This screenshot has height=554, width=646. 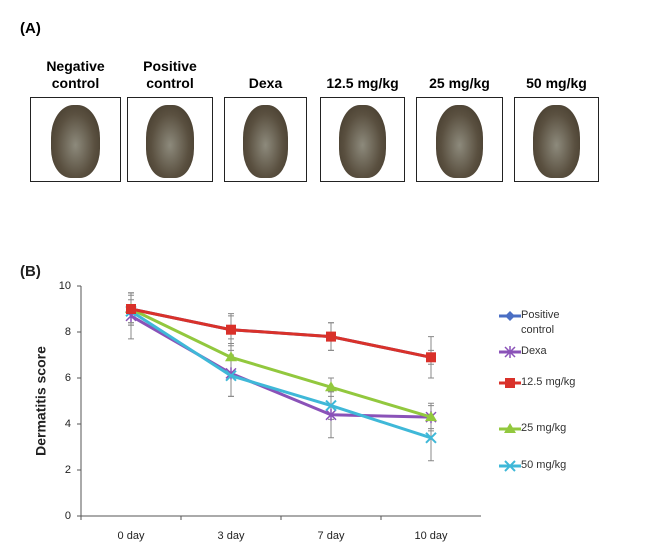 What do you see at coordinates (431, 536) in the screenshot?
I see `x-tick-label: 10 day` at bounding box center [431, 536].